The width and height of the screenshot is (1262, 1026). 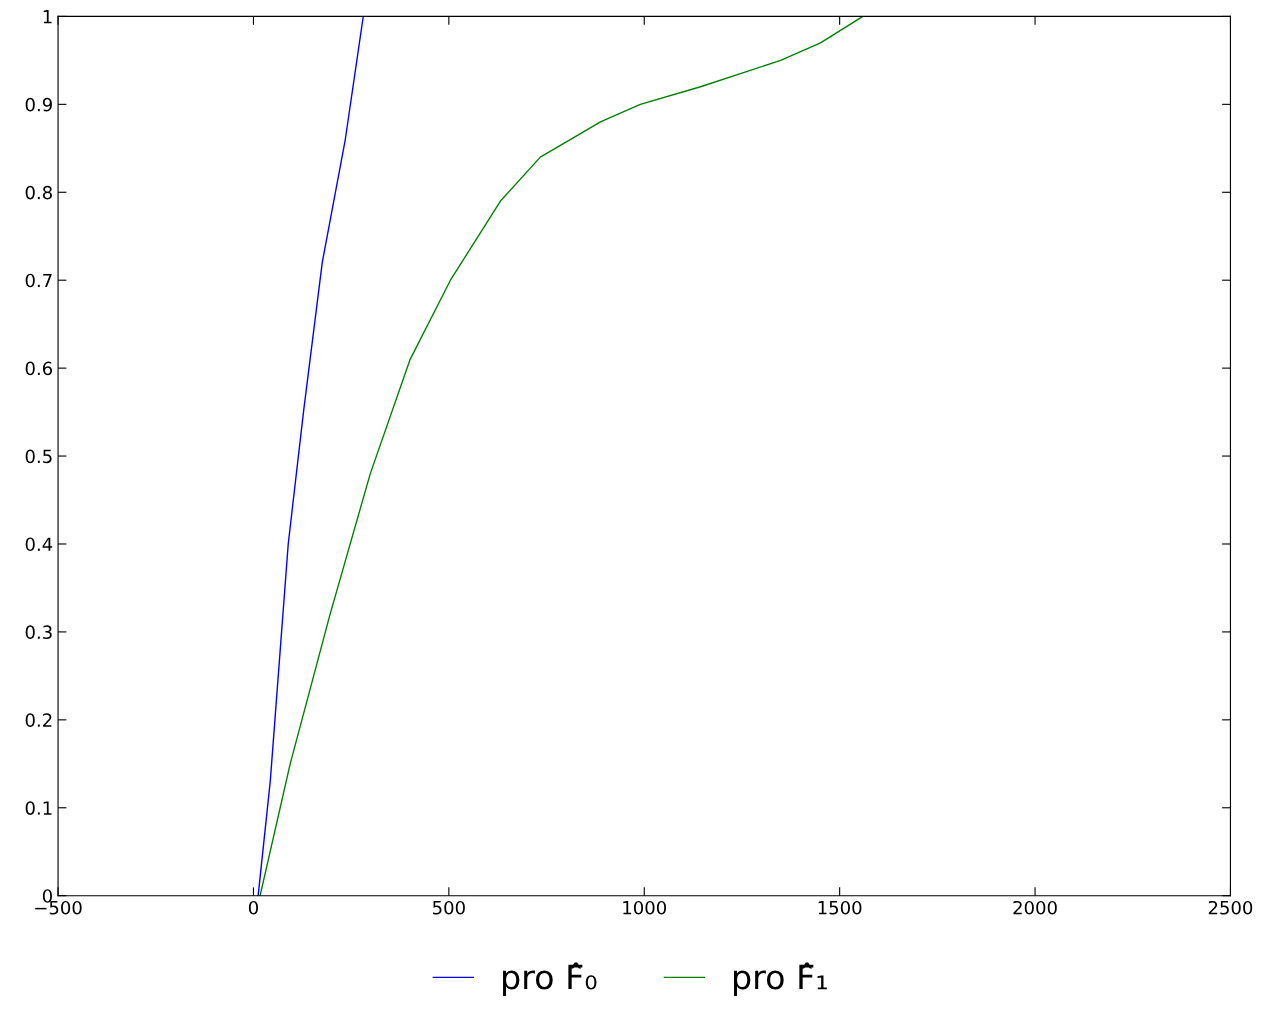 What do you see at coordinates (38, 720) in the screenshot?
I see `y-tick-label: 0.2` at bounding box center [38, 720].